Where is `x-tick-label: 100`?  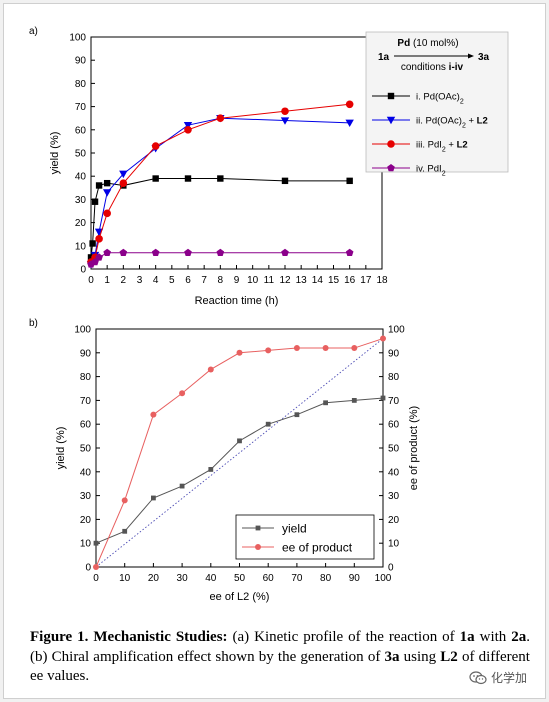 x-tick-label: 100 is located at coordinates (383, 578).